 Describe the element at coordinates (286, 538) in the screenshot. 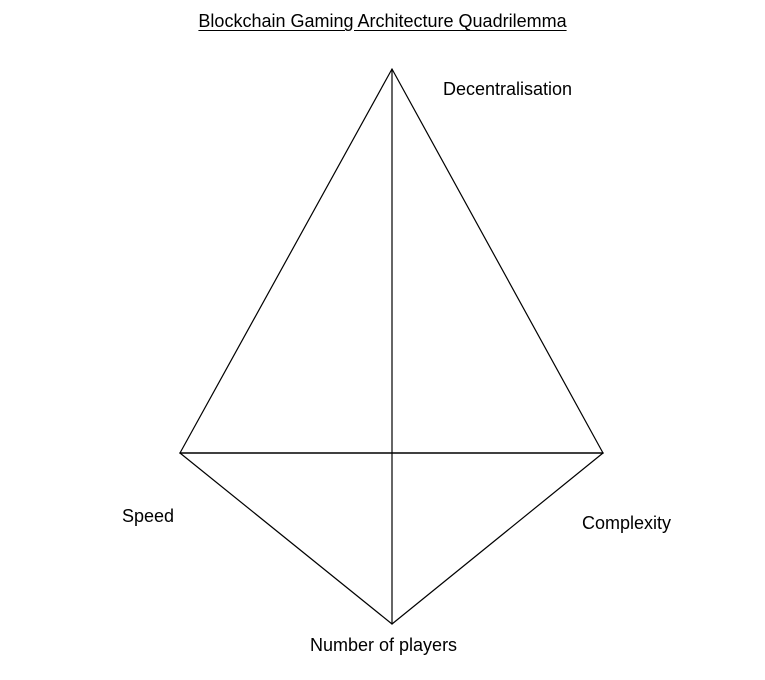

I see `edge-bottom-left` at that location.